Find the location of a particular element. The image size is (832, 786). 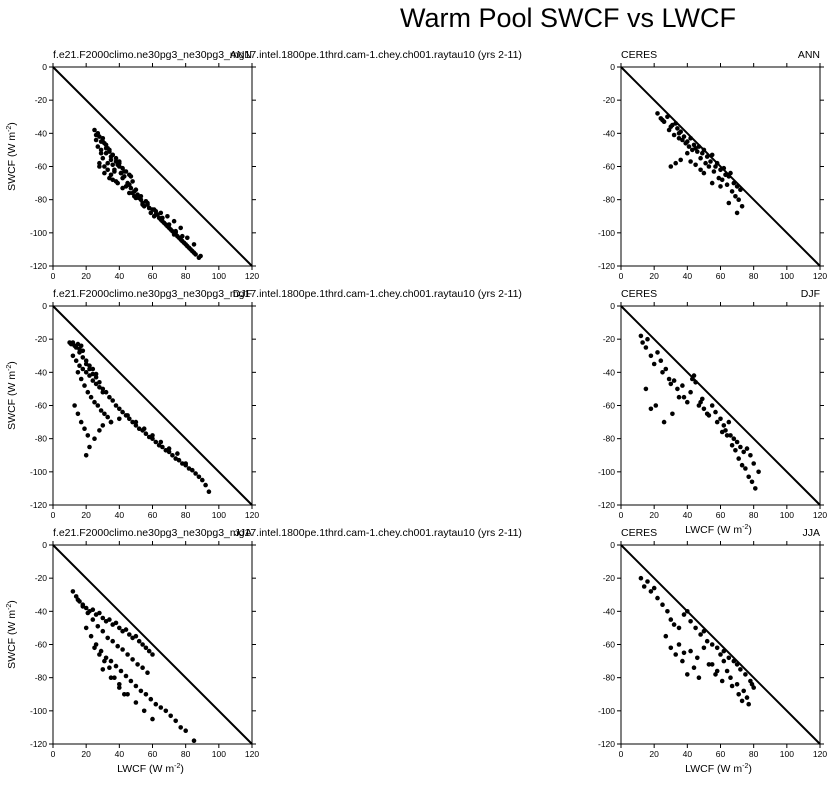

panel-left-label: CERES is located at coordinates (639, 294).